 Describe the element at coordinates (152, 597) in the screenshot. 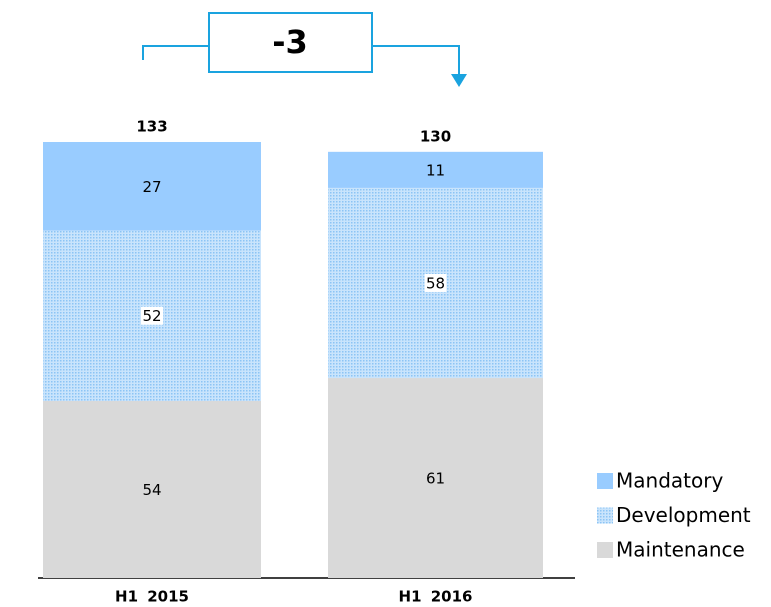

I see `x-tick-label: H1 2015` at that location.